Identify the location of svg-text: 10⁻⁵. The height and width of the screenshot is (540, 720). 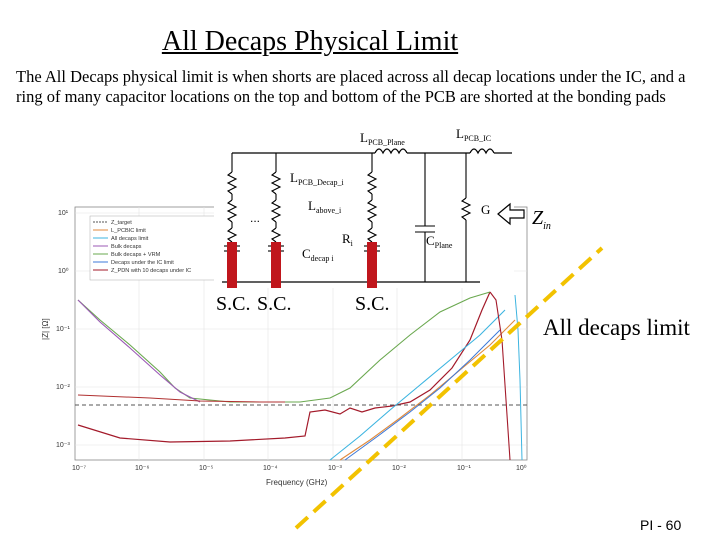
(206, 468).